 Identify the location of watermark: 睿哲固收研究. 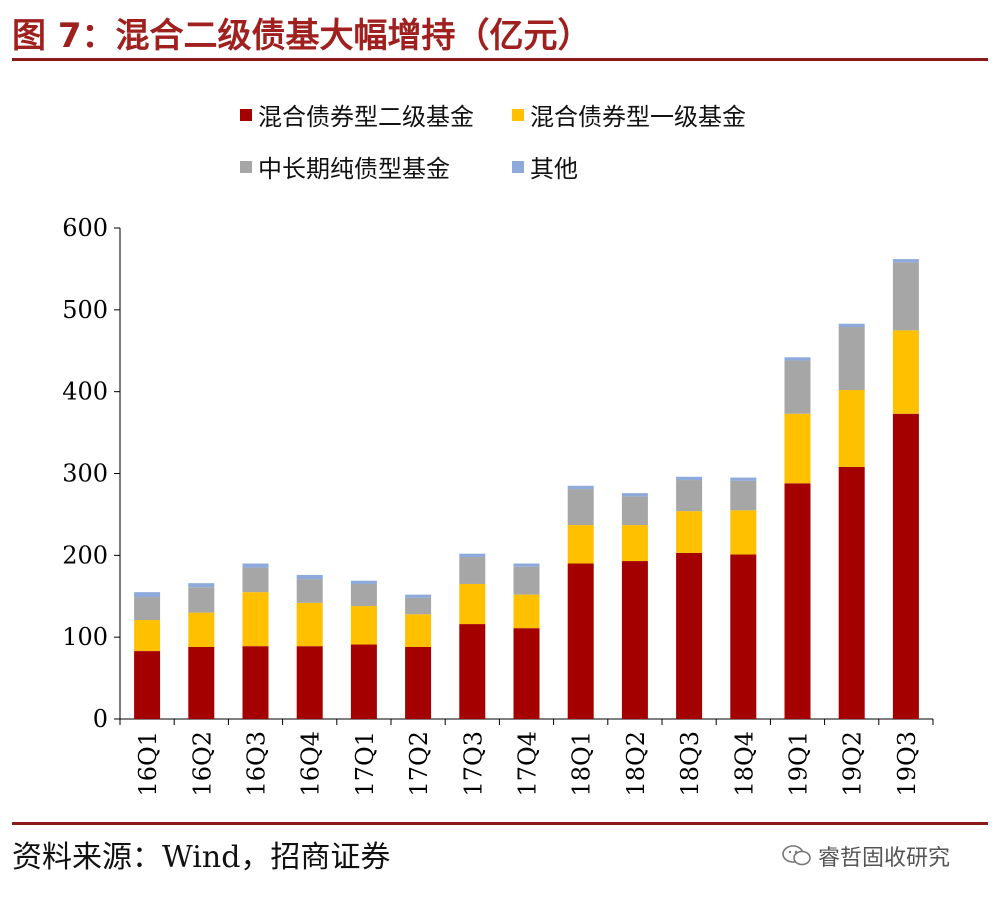
(866, 856).